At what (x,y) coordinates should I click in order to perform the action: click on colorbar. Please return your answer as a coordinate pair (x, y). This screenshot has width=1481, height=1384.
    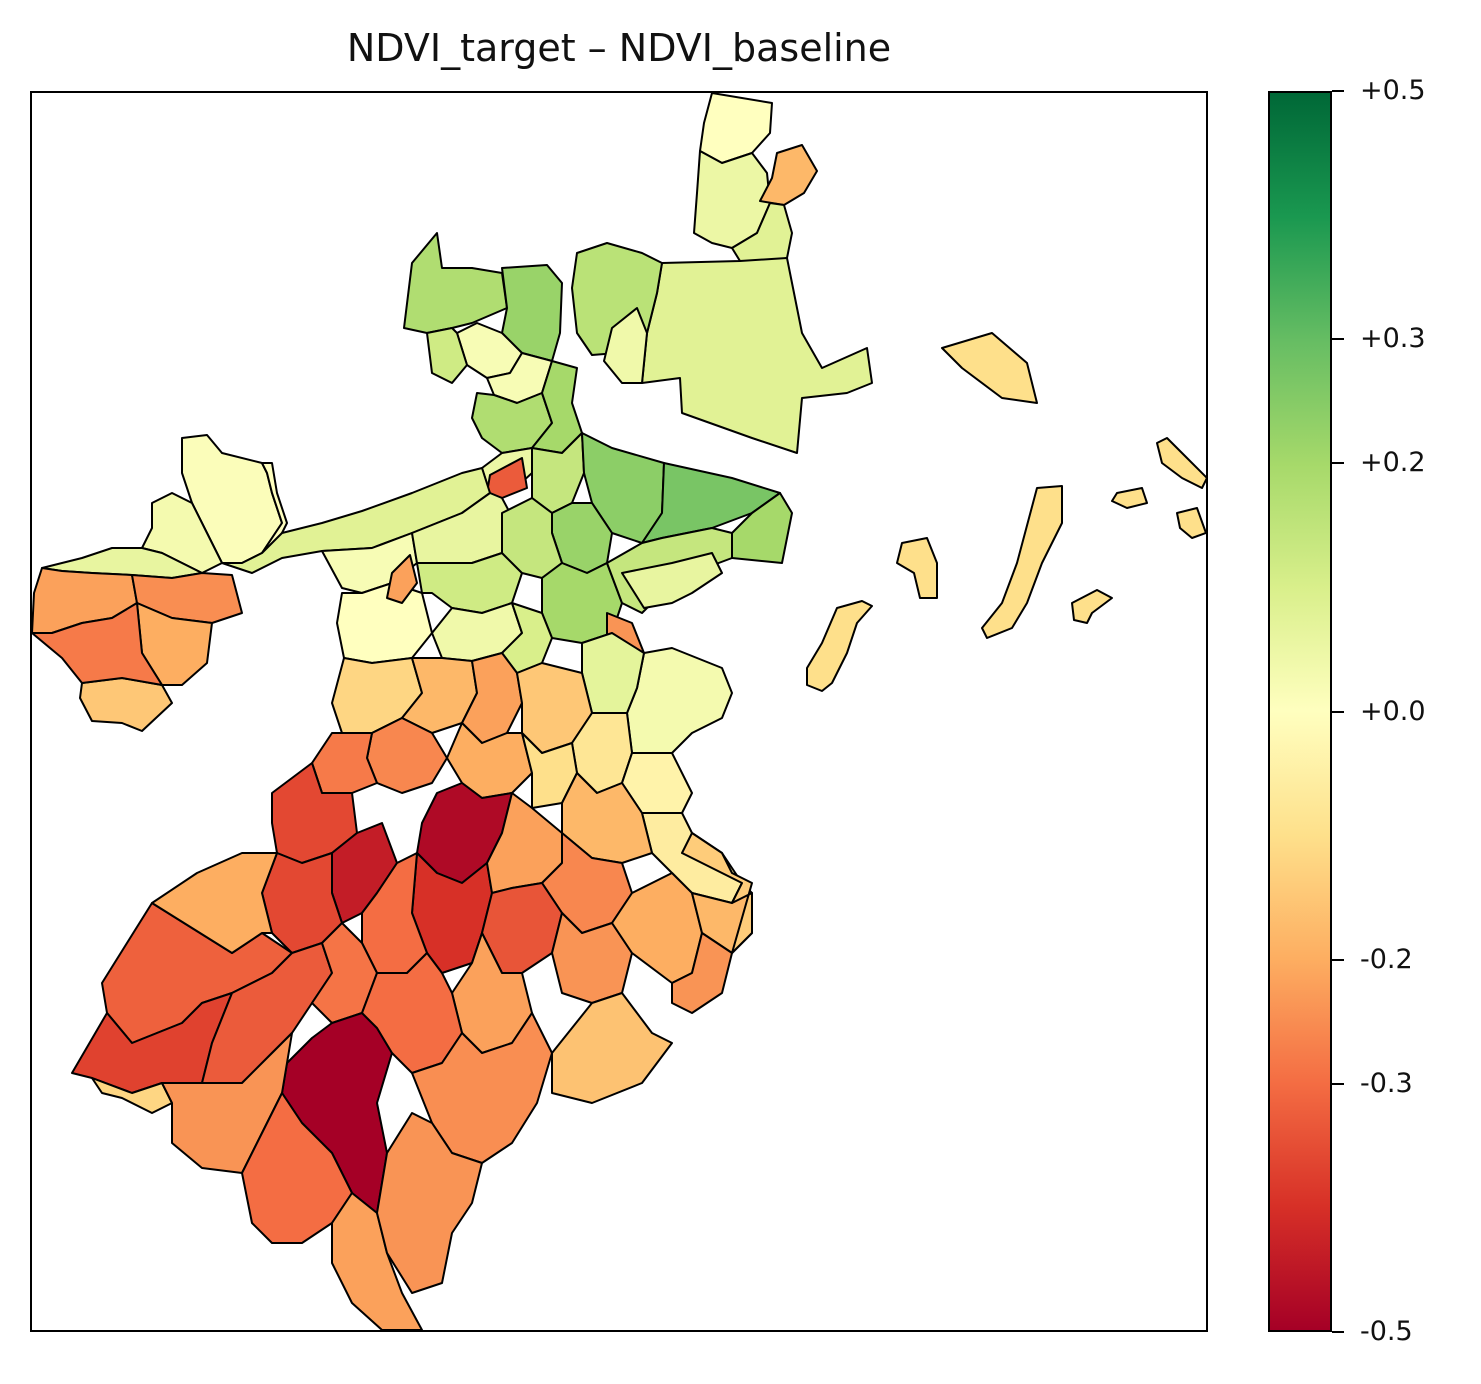
    Looking at the image, I should click on (1300, 711).